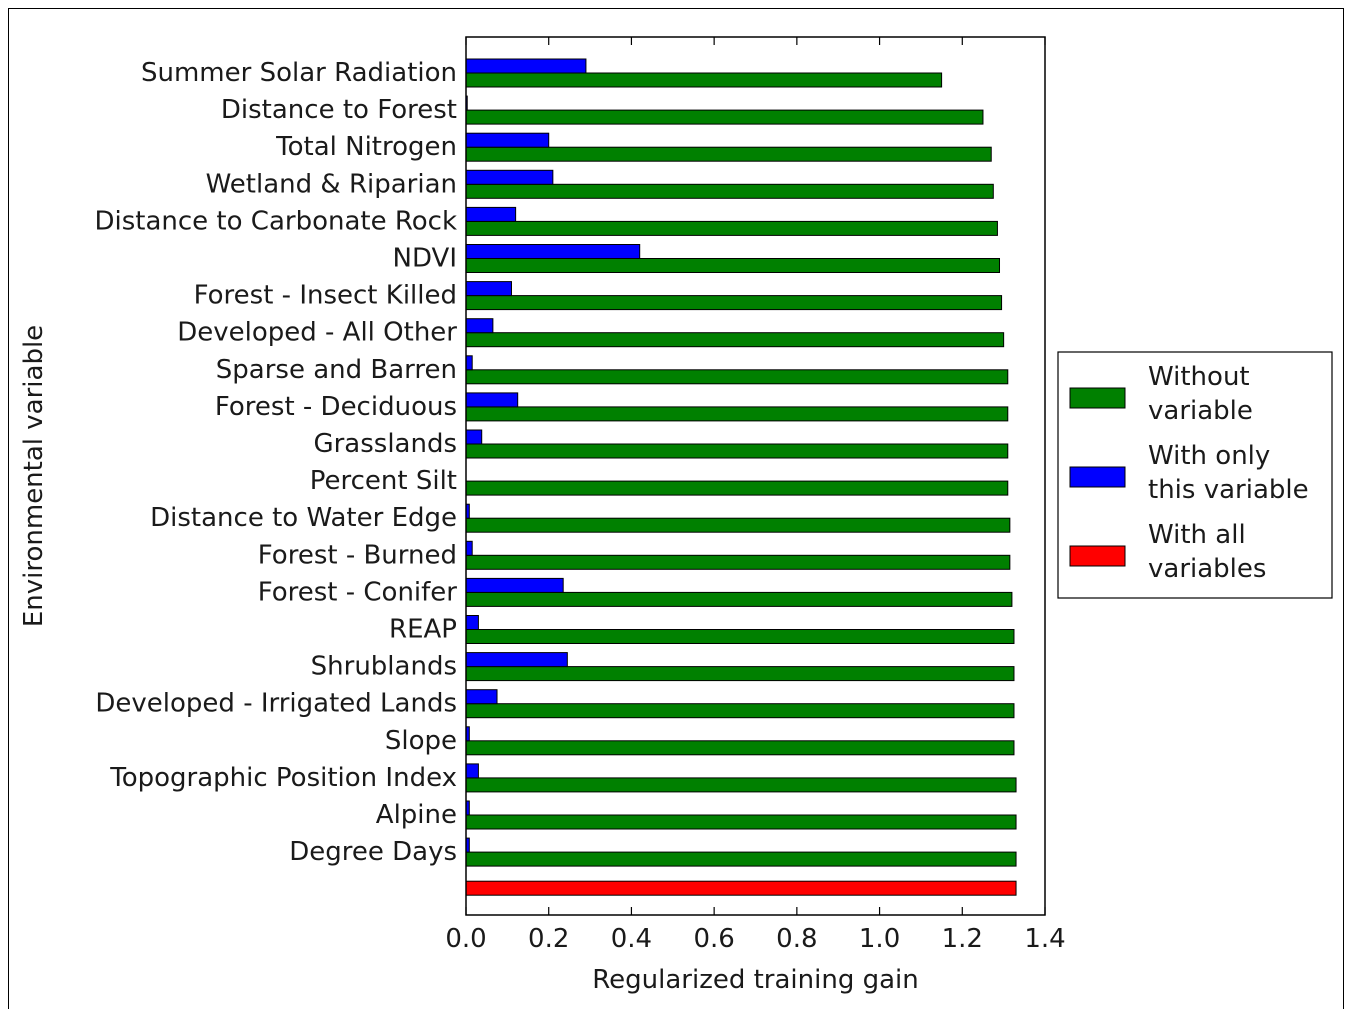 This screenshot has height=1009, width=1354. Describe the element at coordinates (34, 476) in the screenshot. I see `y-axis-label: Environmental variable` at that location.